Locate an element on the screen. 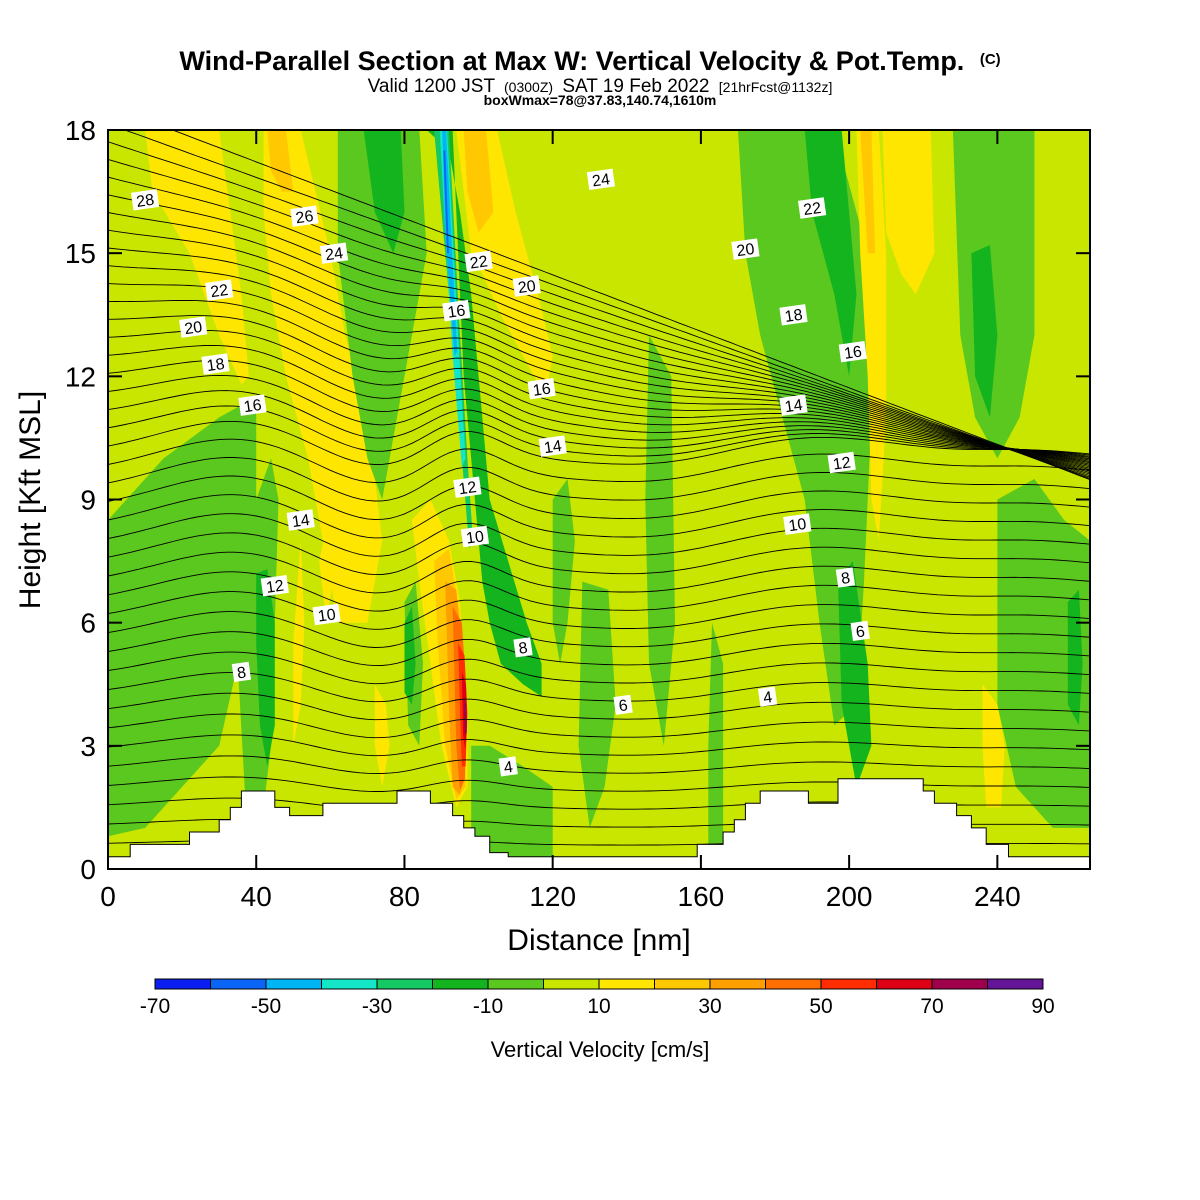  y-tick-label-6: 18 is located at coordinates (80, 130).